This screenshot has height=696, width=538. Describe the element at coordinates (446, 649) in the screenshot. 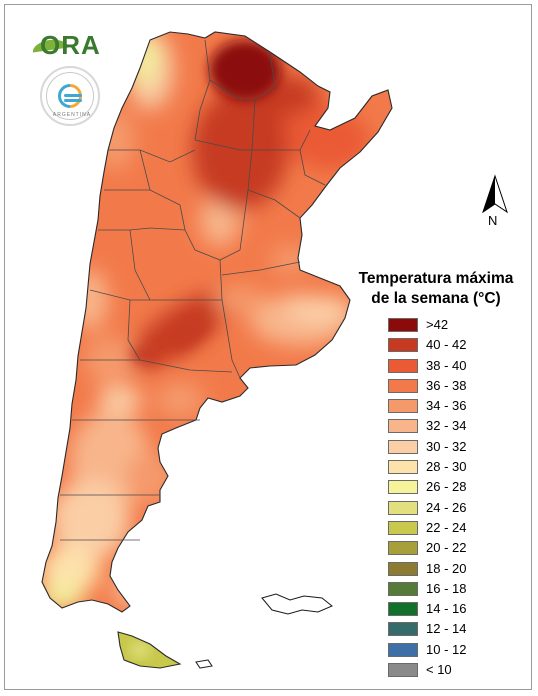

I see `legend-label: 10 - 12` at that location.